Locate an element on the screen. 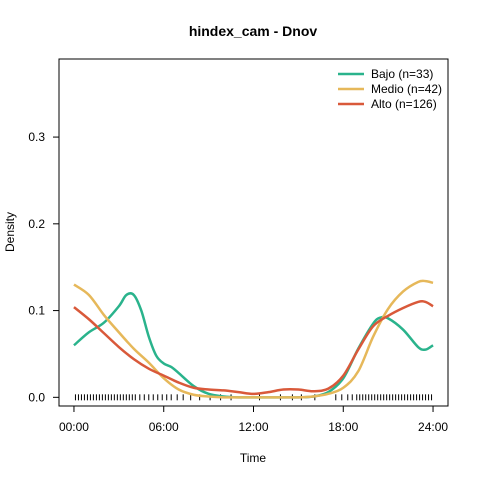 The width and height of the screenshot is (480, 480). y-axis: 0.0 0.1 0.2 0.3 is located at coordinates (43, 267).